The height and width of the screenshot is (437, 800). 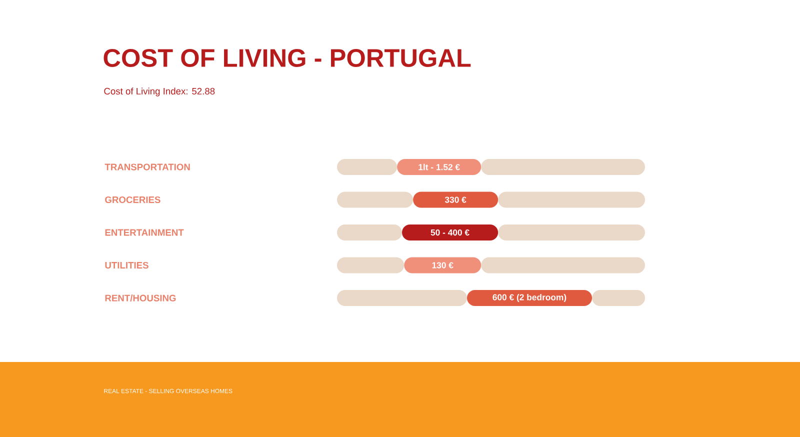 What do you see at coordinates (159, 92) in the screenshot?
I see `text: Cost of Living Index: 52.88` at bounding box center [159, 92].